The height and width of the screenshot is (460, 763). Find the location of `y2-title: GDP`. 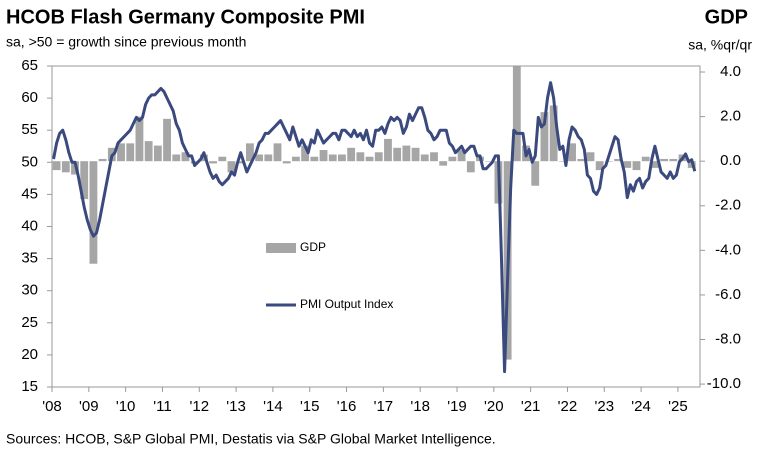

y2-title: GDP is located at coordinates (726, 17).